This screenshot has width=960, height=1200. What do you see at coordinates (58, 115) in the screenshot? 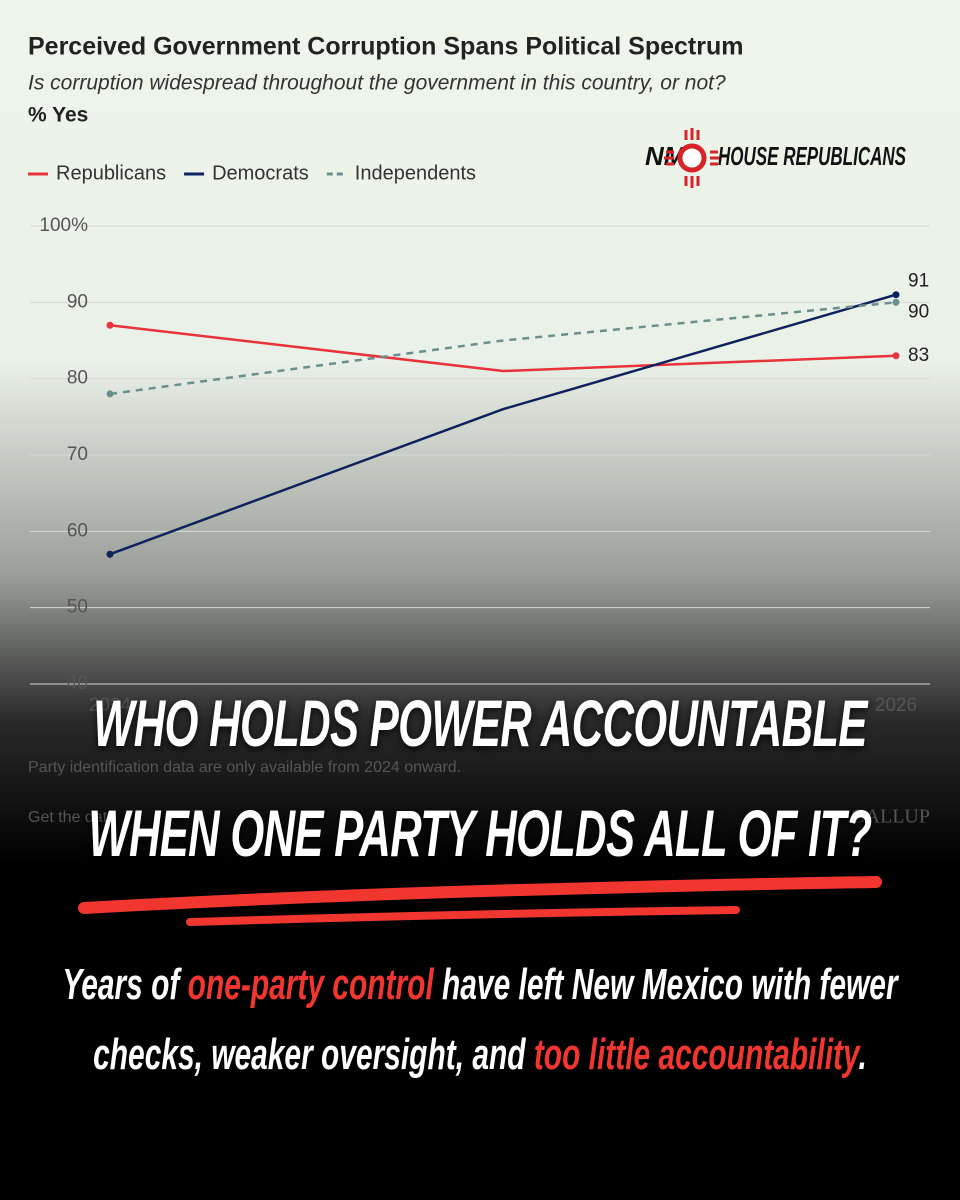
I see `y-label: % Yes` at bounding box center [58, 115].